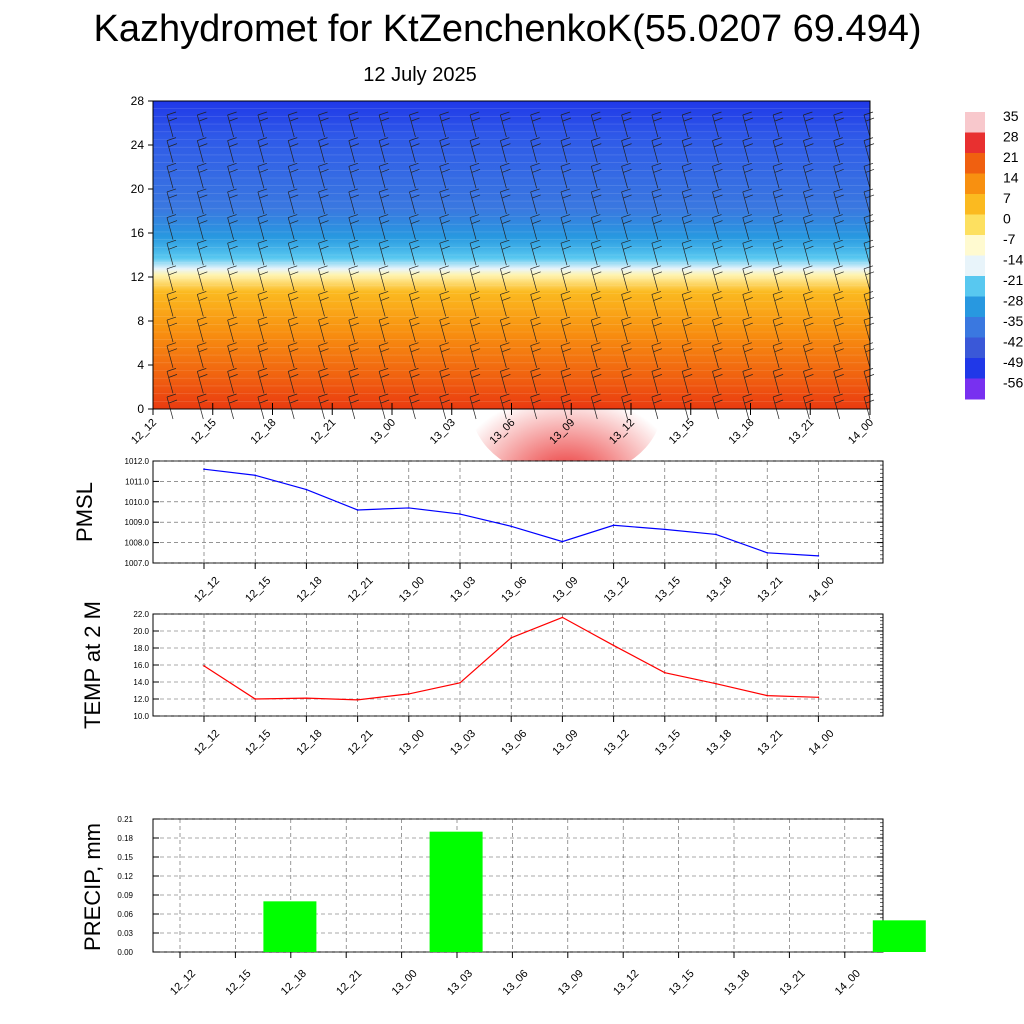 The image size is (1024, 1024). Describe the element at coordinates (682, 983) in the screenshot. I see `precip-xtick-label: 13_15` at that location.